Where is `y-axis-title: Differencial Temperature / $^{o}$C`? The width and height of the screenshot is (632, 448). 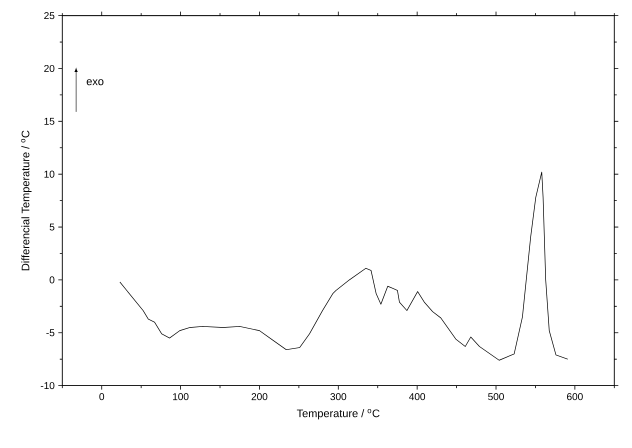 y-axis-title: Differencial Temperature / $^{o}$C is located at coordinates (26, 200).